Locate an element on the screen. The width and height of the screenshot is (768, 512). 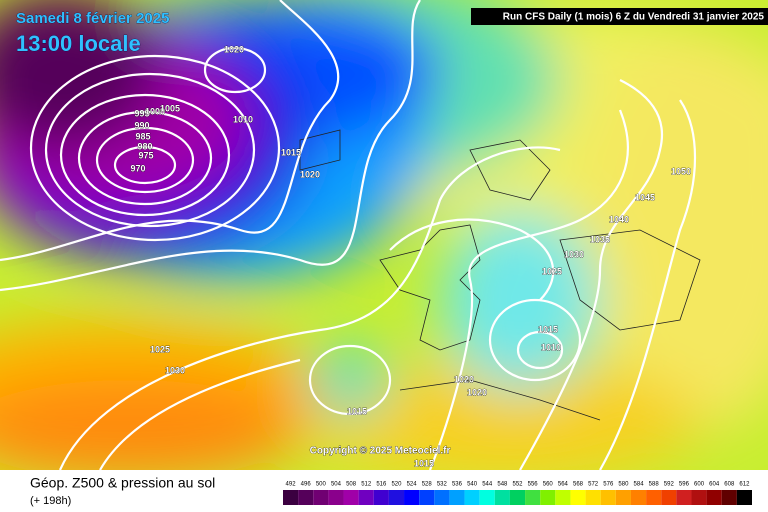
legend-label: 568 is located at coordinates (578, 485).